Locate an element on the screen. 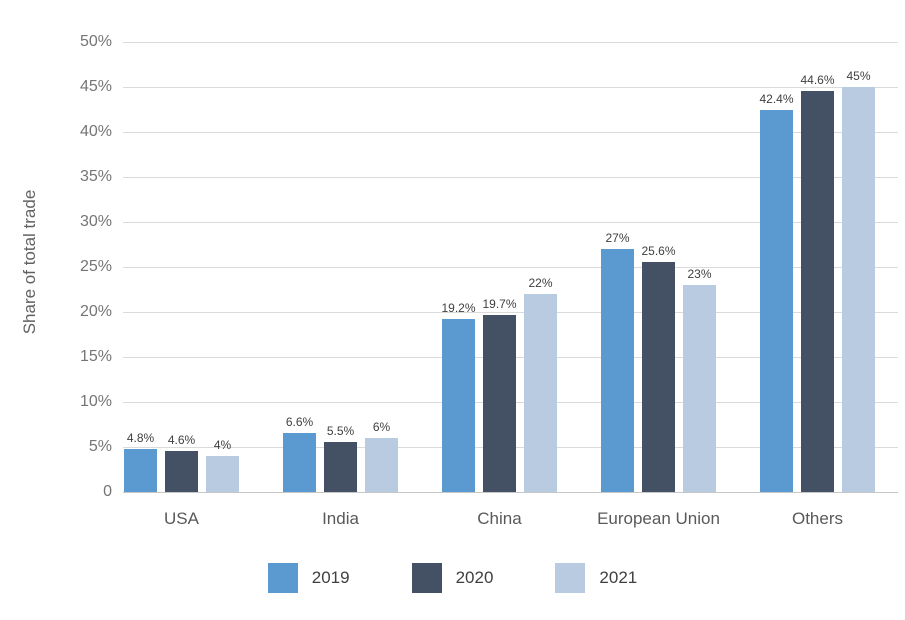 This screenshot has width=905, height=620. y-tick-label: 40% is located at coordinates (95, 131).